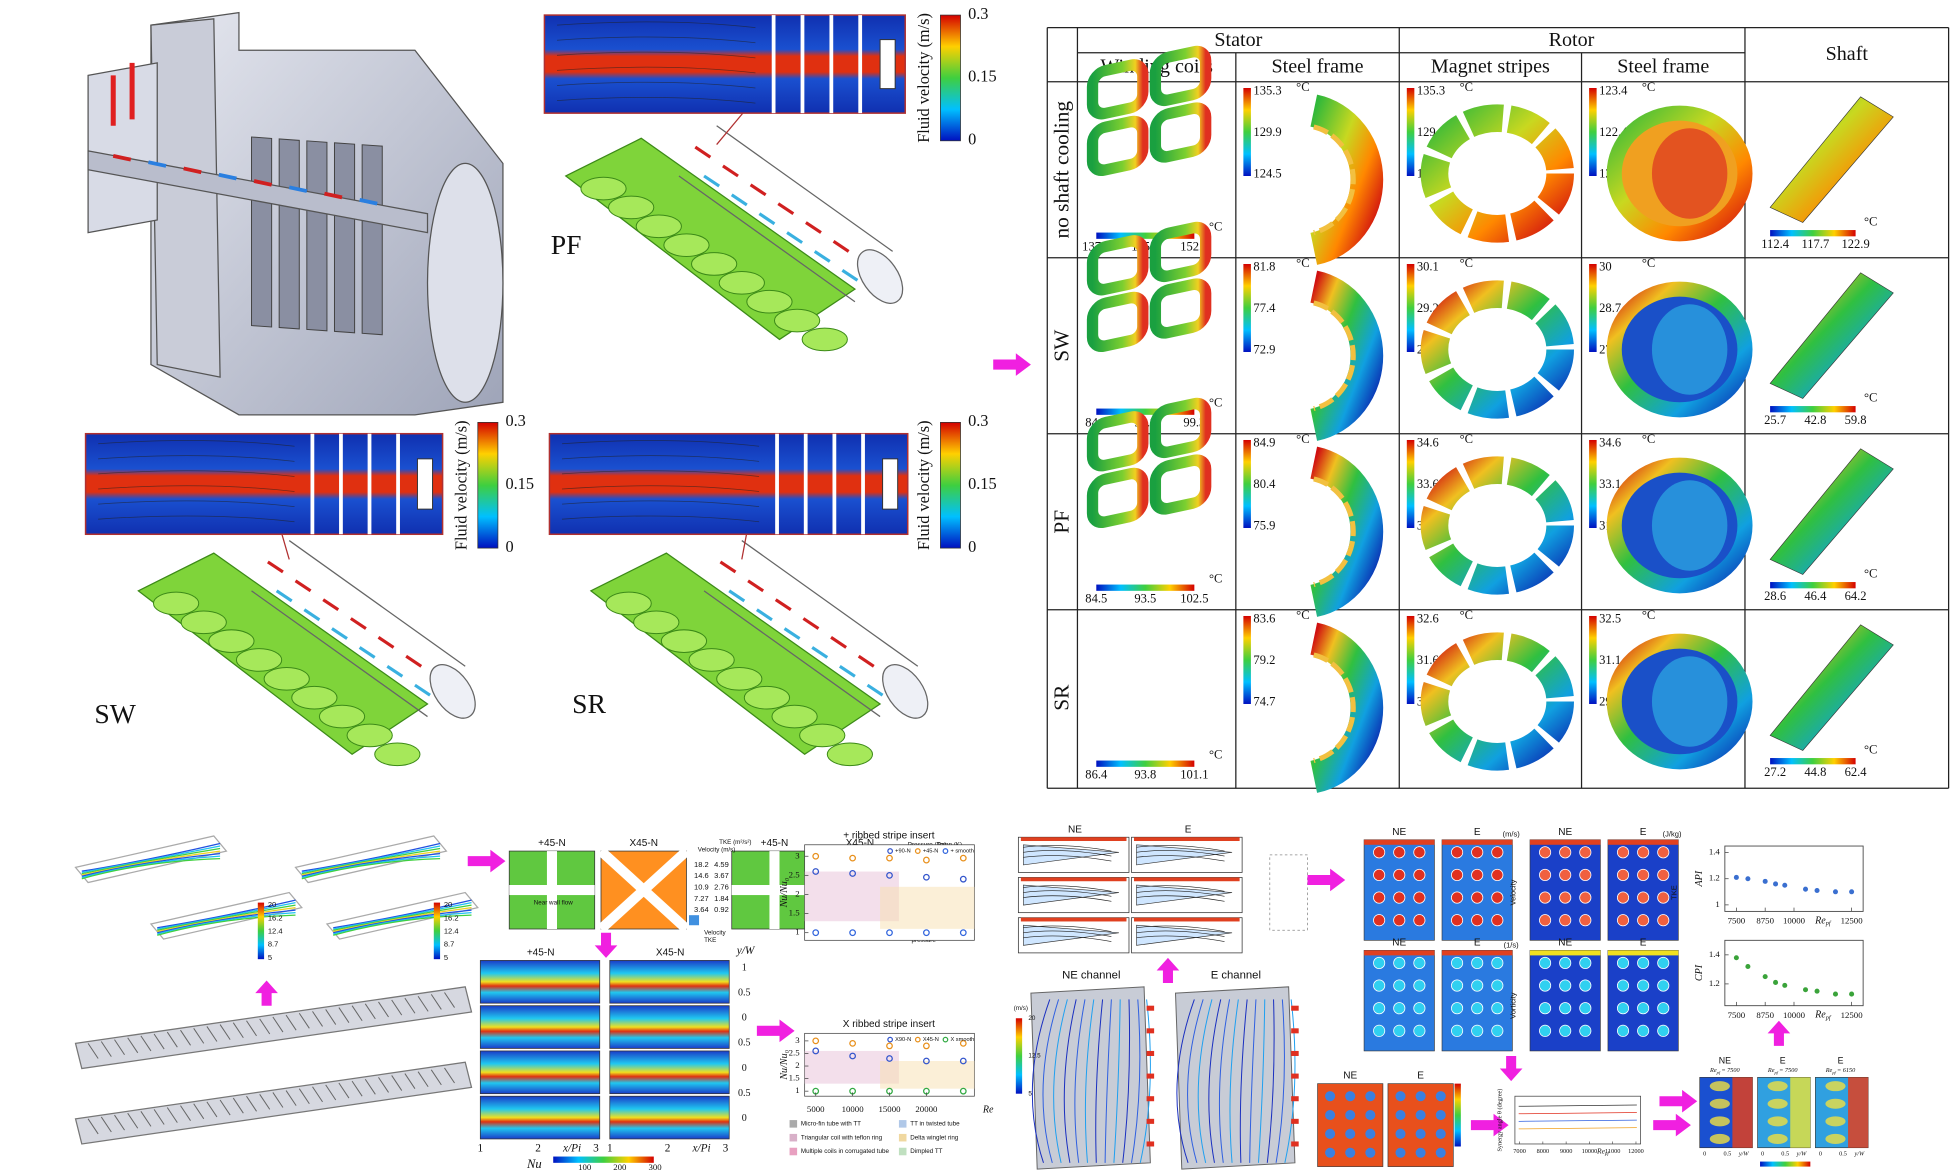 The width and height of the screenshot is (1955, 1171). What do you see at coordinates (1264, 660) in the screenshot?
I see `colorbar-tick: 79.2` at bounding box center [1264, 660].